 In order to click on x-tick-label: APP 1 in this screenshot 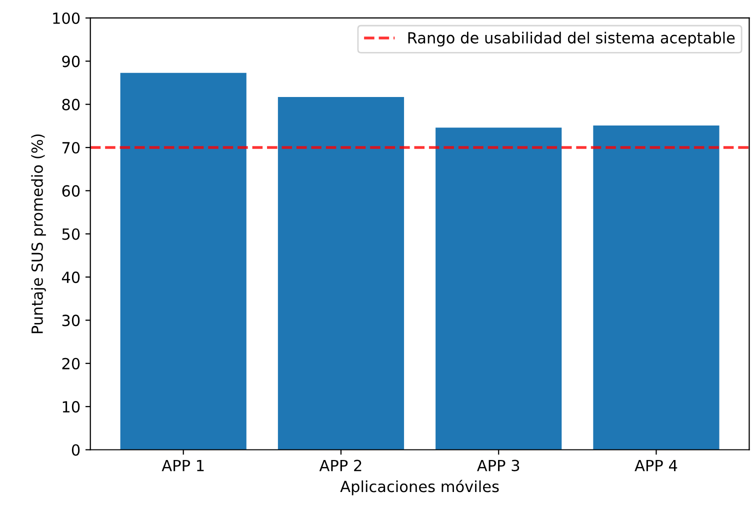, I will do `click(183, 466)`.